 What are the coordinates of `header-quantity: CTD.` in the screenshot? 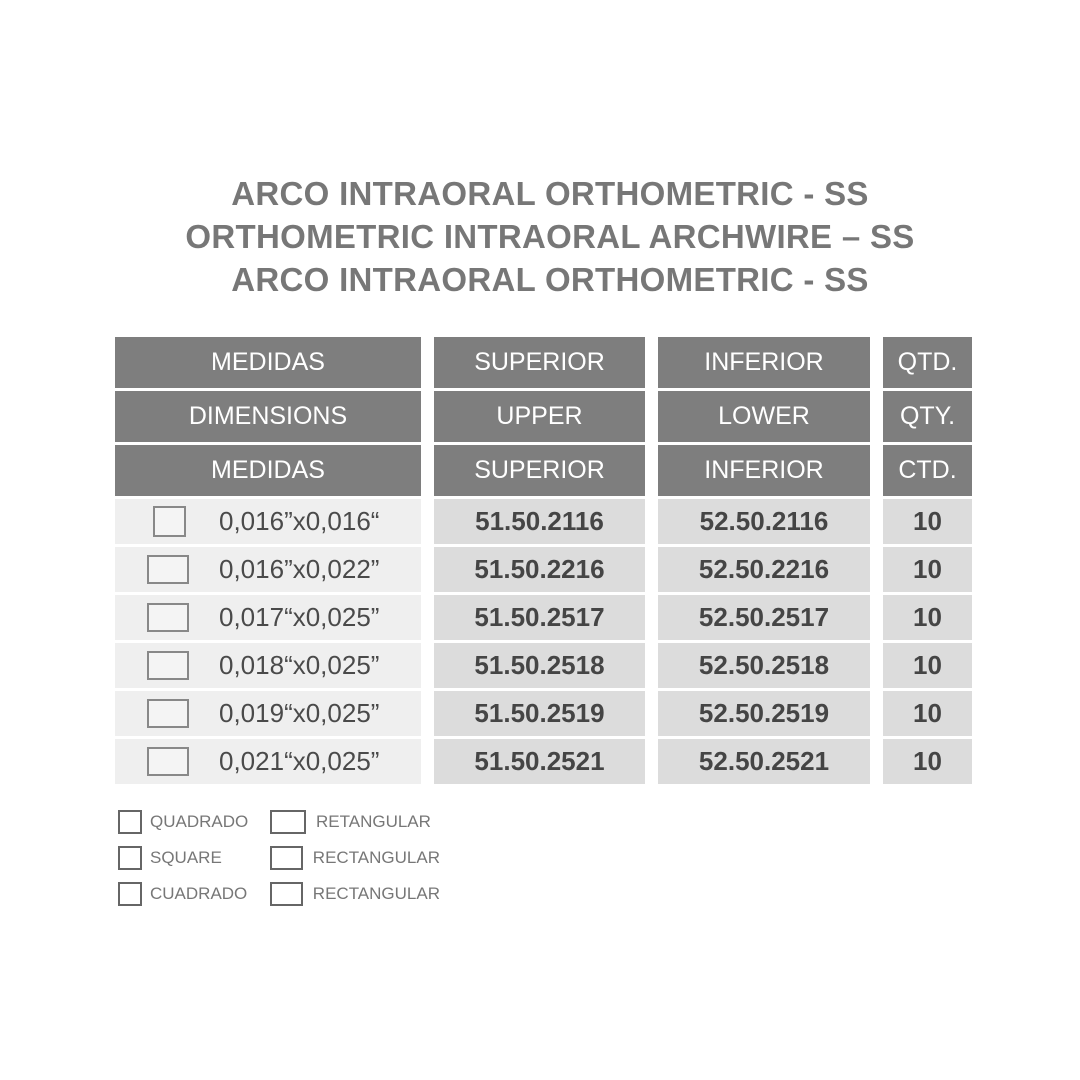 It's located at (927, 470).